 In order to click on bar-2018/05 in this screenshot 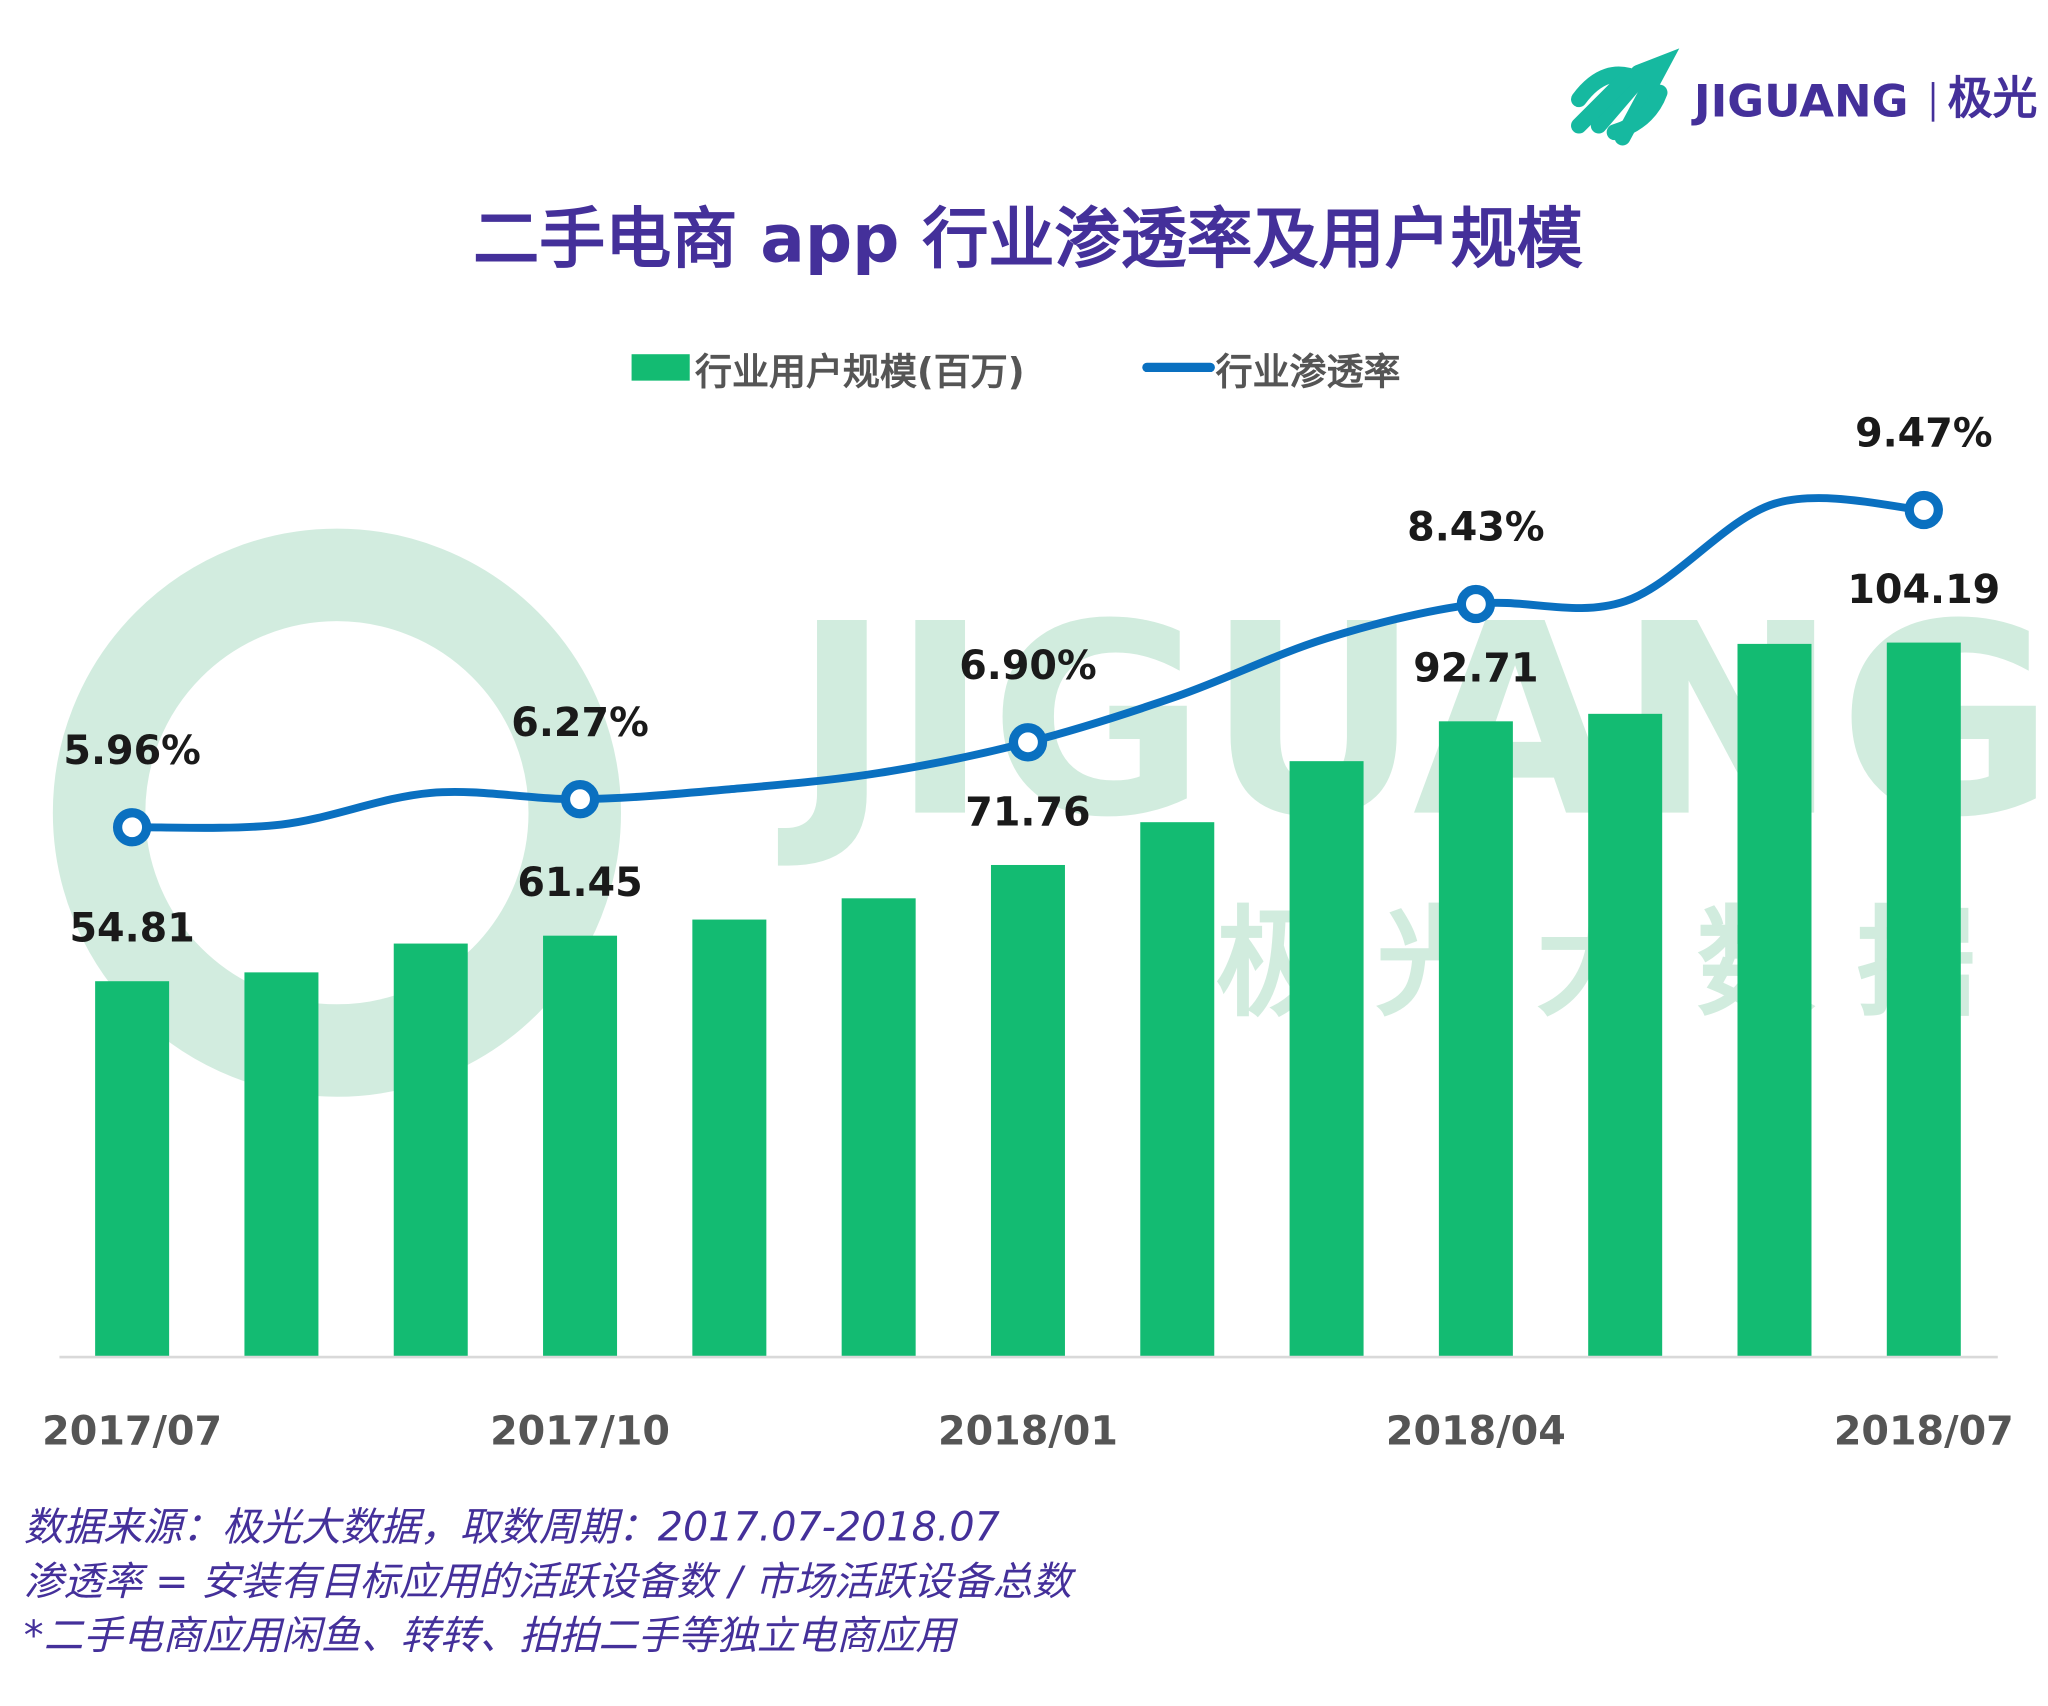, I will do `click(1625, 1035)`.